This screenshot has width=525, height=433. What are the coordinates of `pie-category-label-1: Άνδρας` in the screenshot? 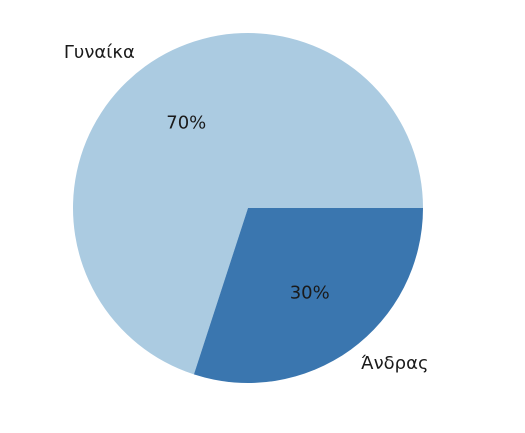 It's located at (394, 363).